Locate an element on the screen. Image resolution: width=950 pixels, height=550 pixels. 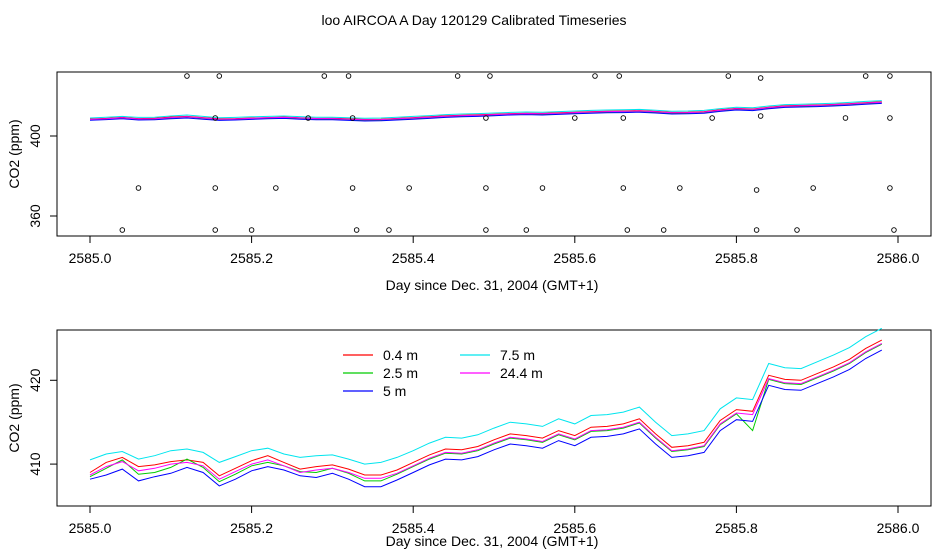
top-y-axis-label: CO2 (ppm) is located at coordinates (14, 153).